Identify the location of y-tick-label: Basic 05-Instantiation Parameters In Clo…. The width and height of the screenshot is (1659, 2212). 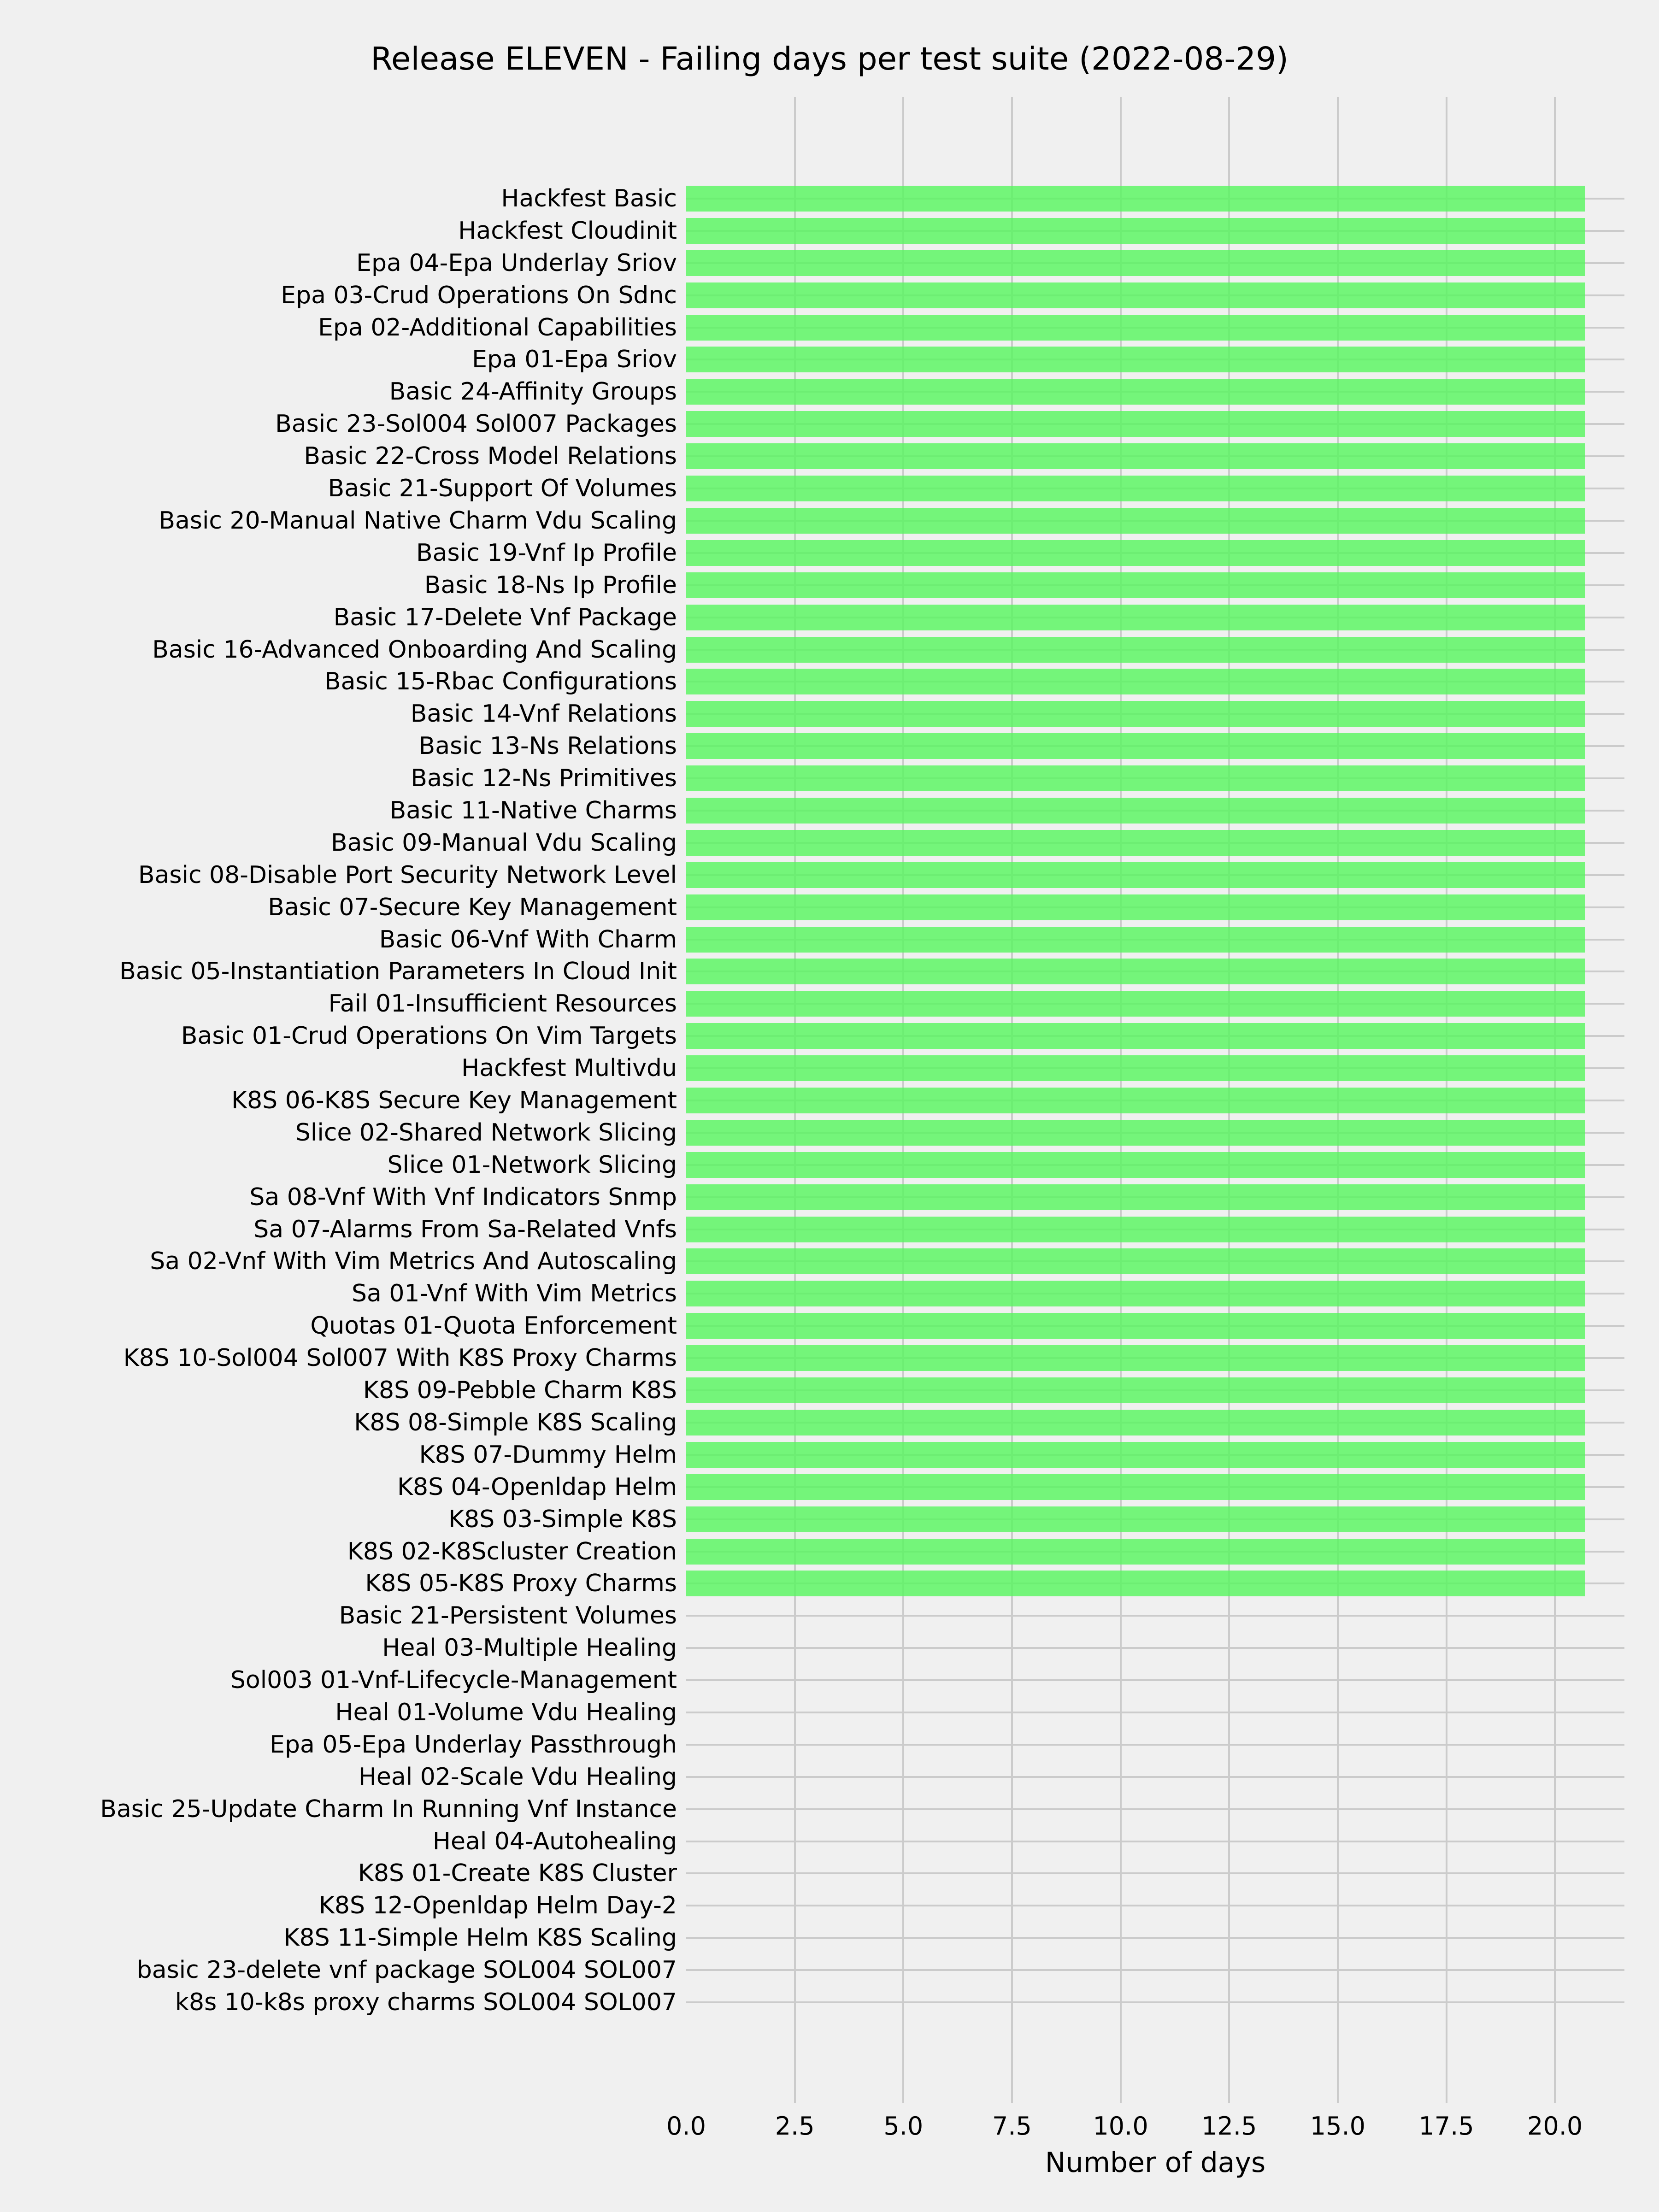
(398, 972).